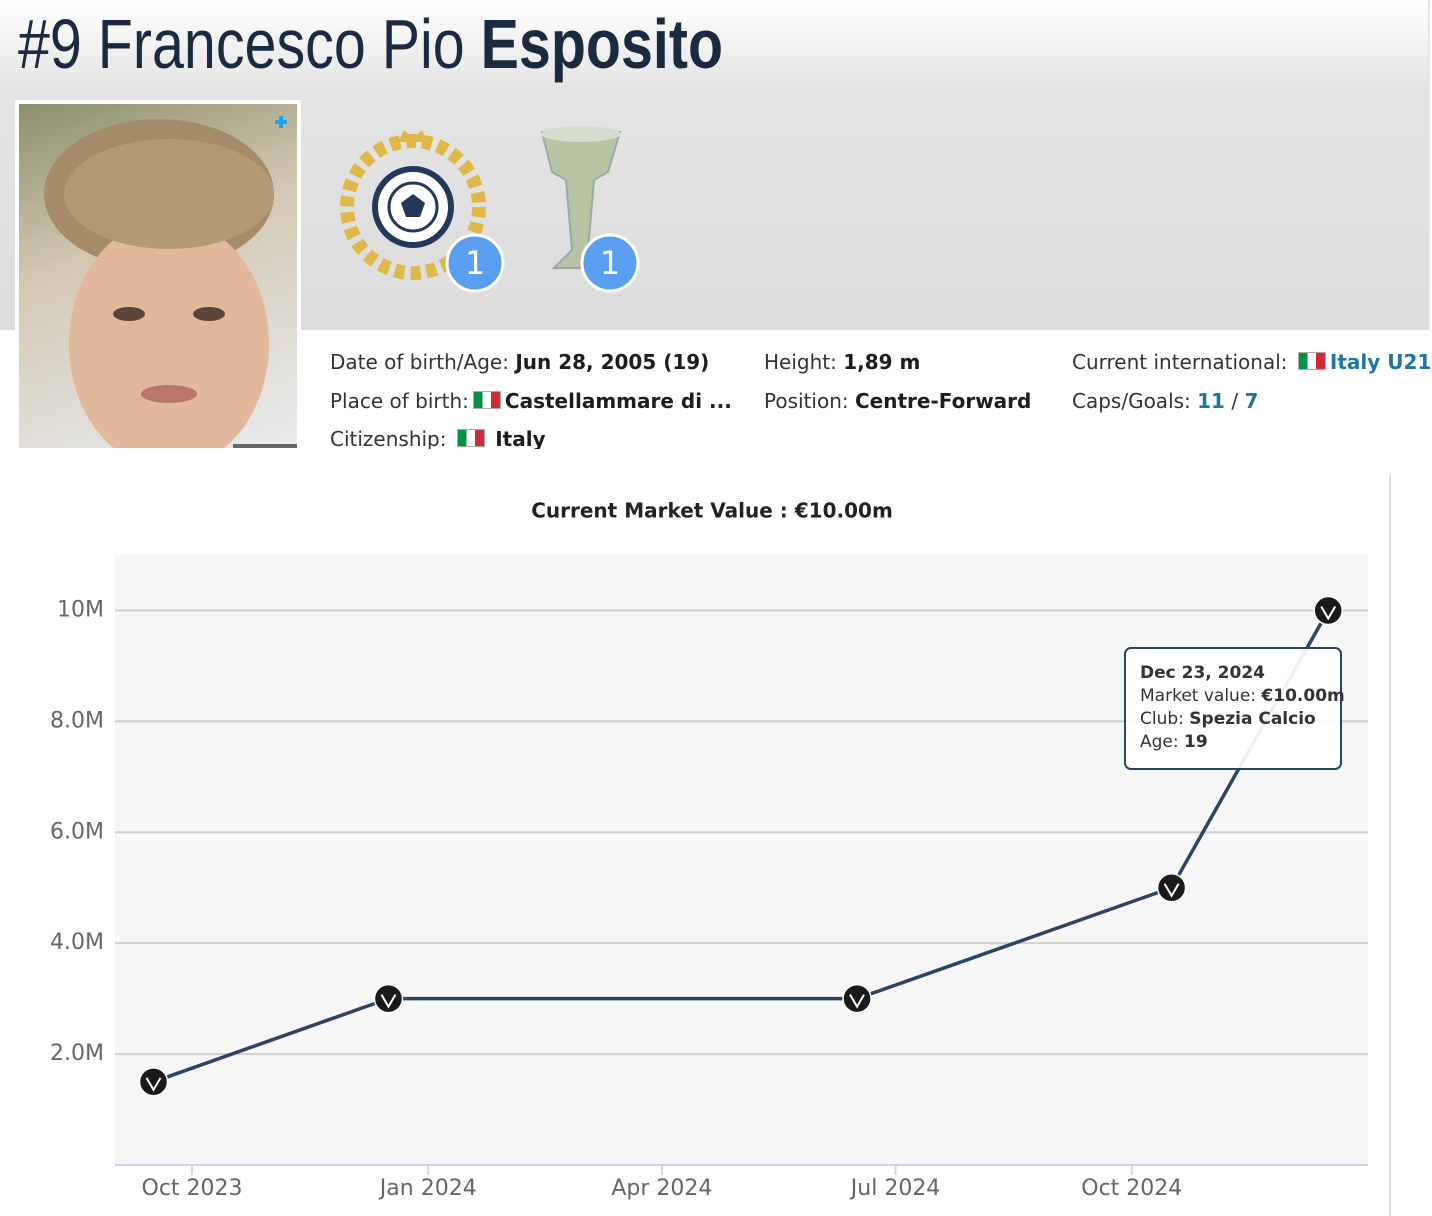  What do you see at coordinates (399, 401) in the screenshot?
I see `info-label: Place of birth:` at bounding box center [399, 401].